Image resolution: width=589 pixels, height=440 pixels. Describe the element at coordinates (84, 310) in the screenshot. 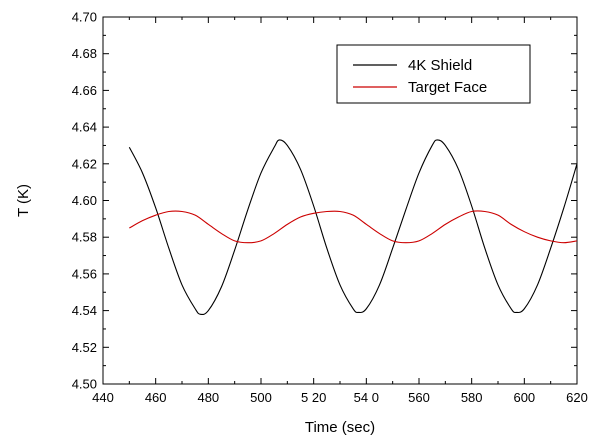

I see `y-tick-label: 4.54` at that location.